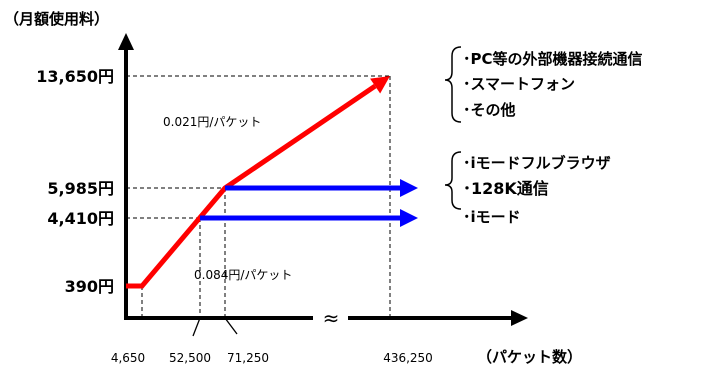  What do you see at coordinates (212, 122) in the screenshot?
I see `annotation-upper-rate: 0.021円/パケット` at bounding box center [212, 122].